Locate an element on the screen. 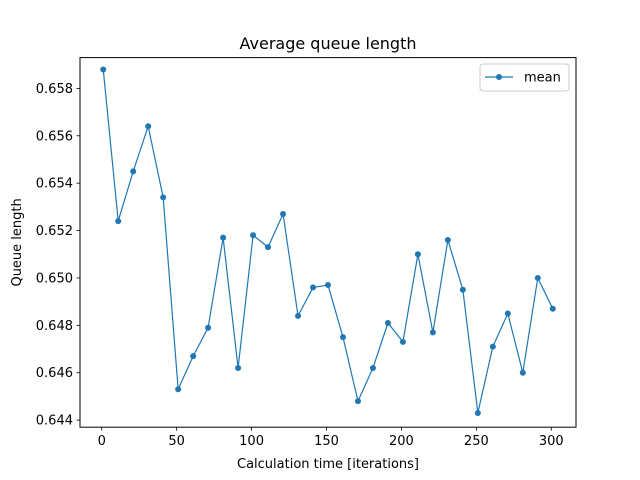 This screenshot has width=640, height=480. y-tick-label: 0.648 is located at coordinates (54, 326).